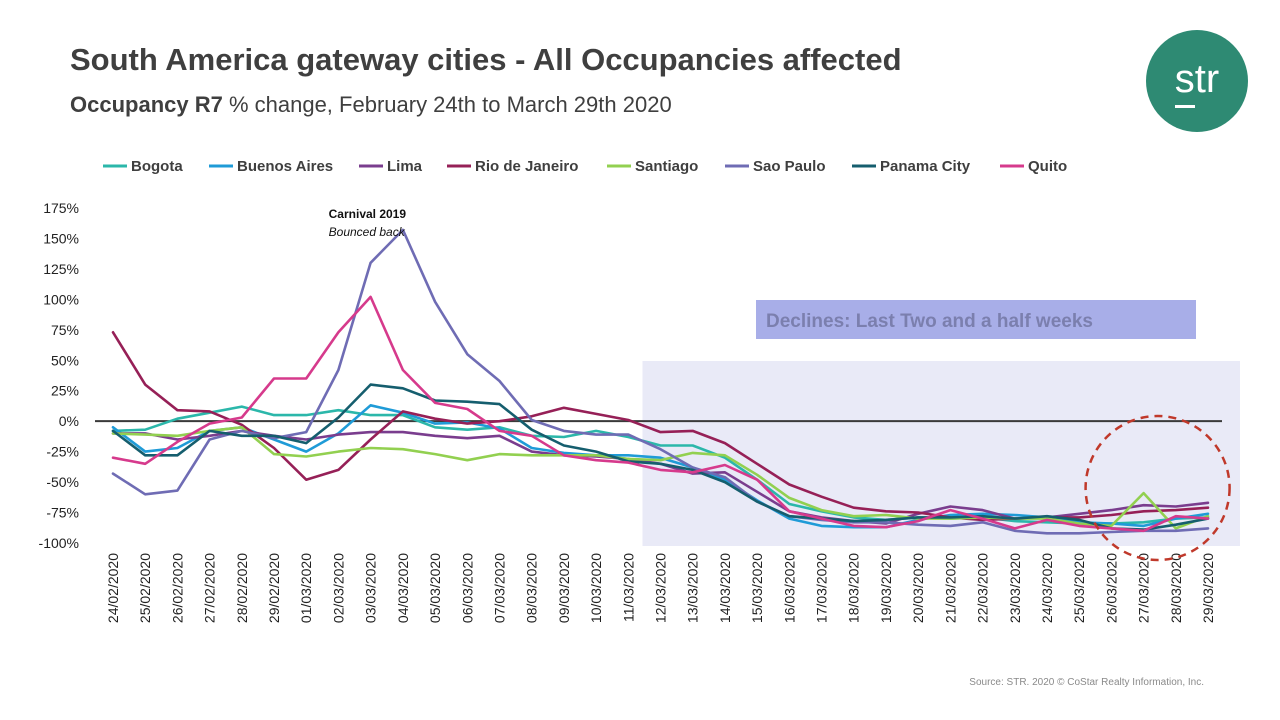 The height and width of the screenshot is (720, 1280). What do you see at coordinates (929, 321) in the screenshot?
I see `declines-label: Declines: Last Two and a half weeks` at bounding box center [929, 321].